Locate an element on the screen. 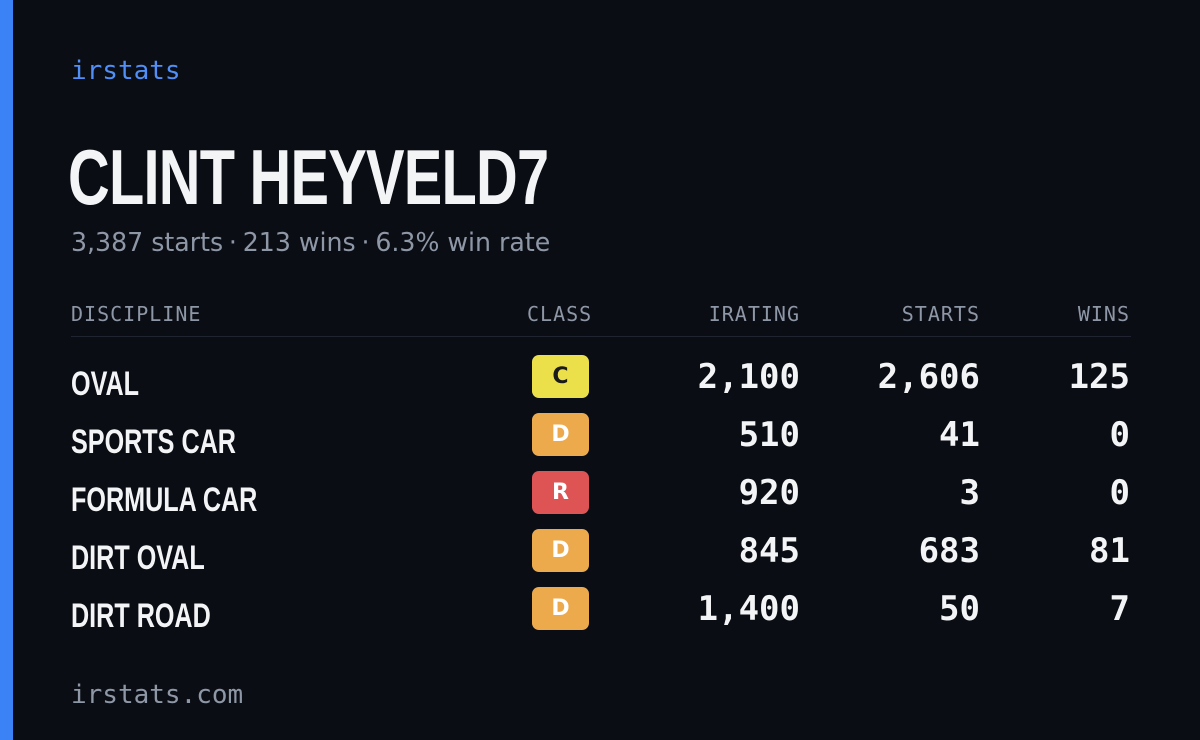  irating-value: 920 is located at coordinates (769, 493).